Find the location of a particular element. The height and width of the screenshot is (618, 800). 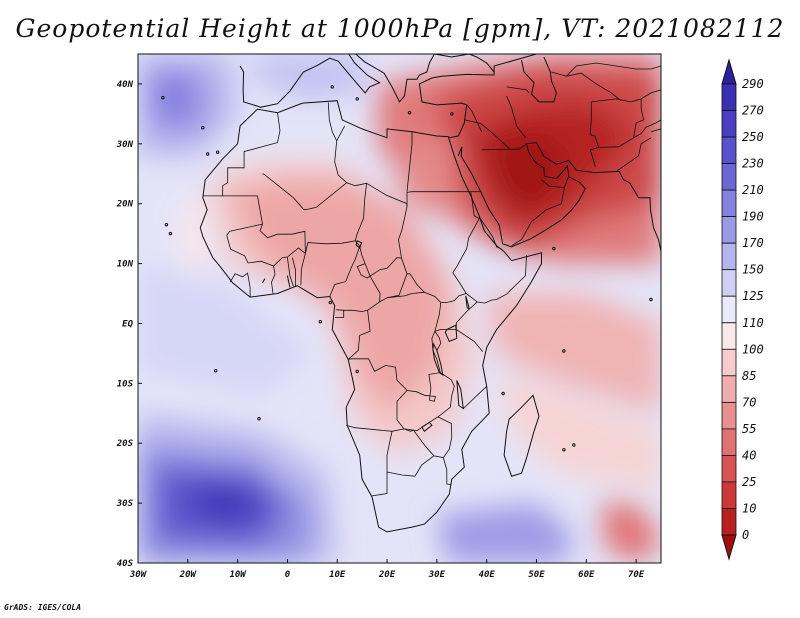

lat-tick-label: 30S is located at coordinates (125, 504).